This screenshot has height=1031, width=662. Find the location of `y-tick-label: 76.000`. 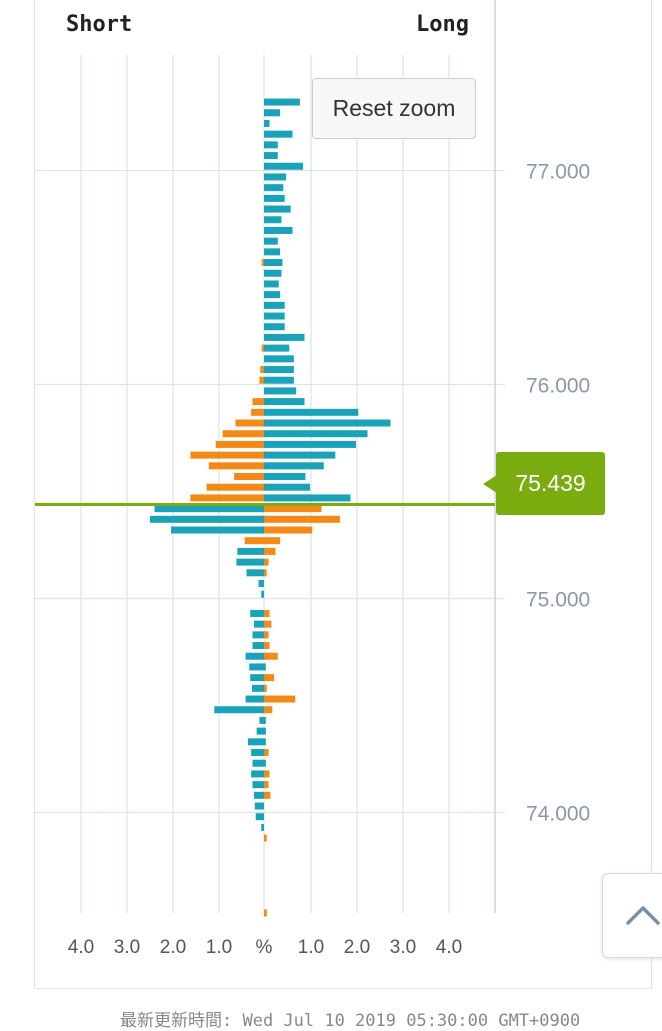

y-tick-label: 76.000 is located at coordinates (558, 386).